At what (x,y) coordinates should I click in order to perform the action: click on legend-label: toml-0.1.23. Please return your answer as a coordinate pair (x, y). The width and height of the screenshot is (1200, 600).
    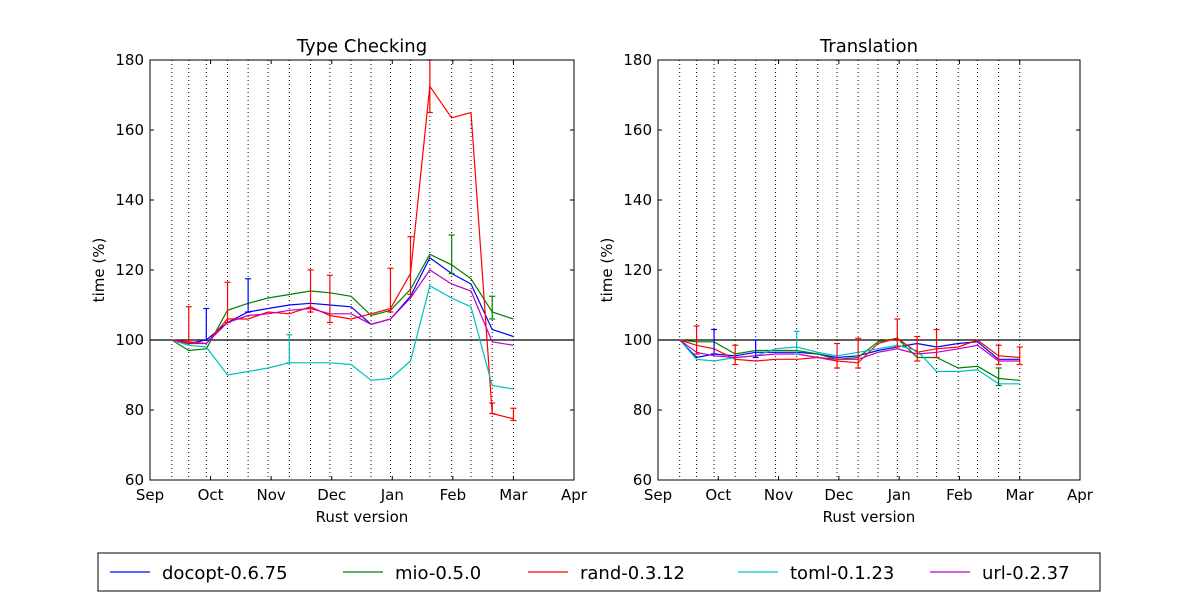
    Looking at the image, I should click on (842, 573).